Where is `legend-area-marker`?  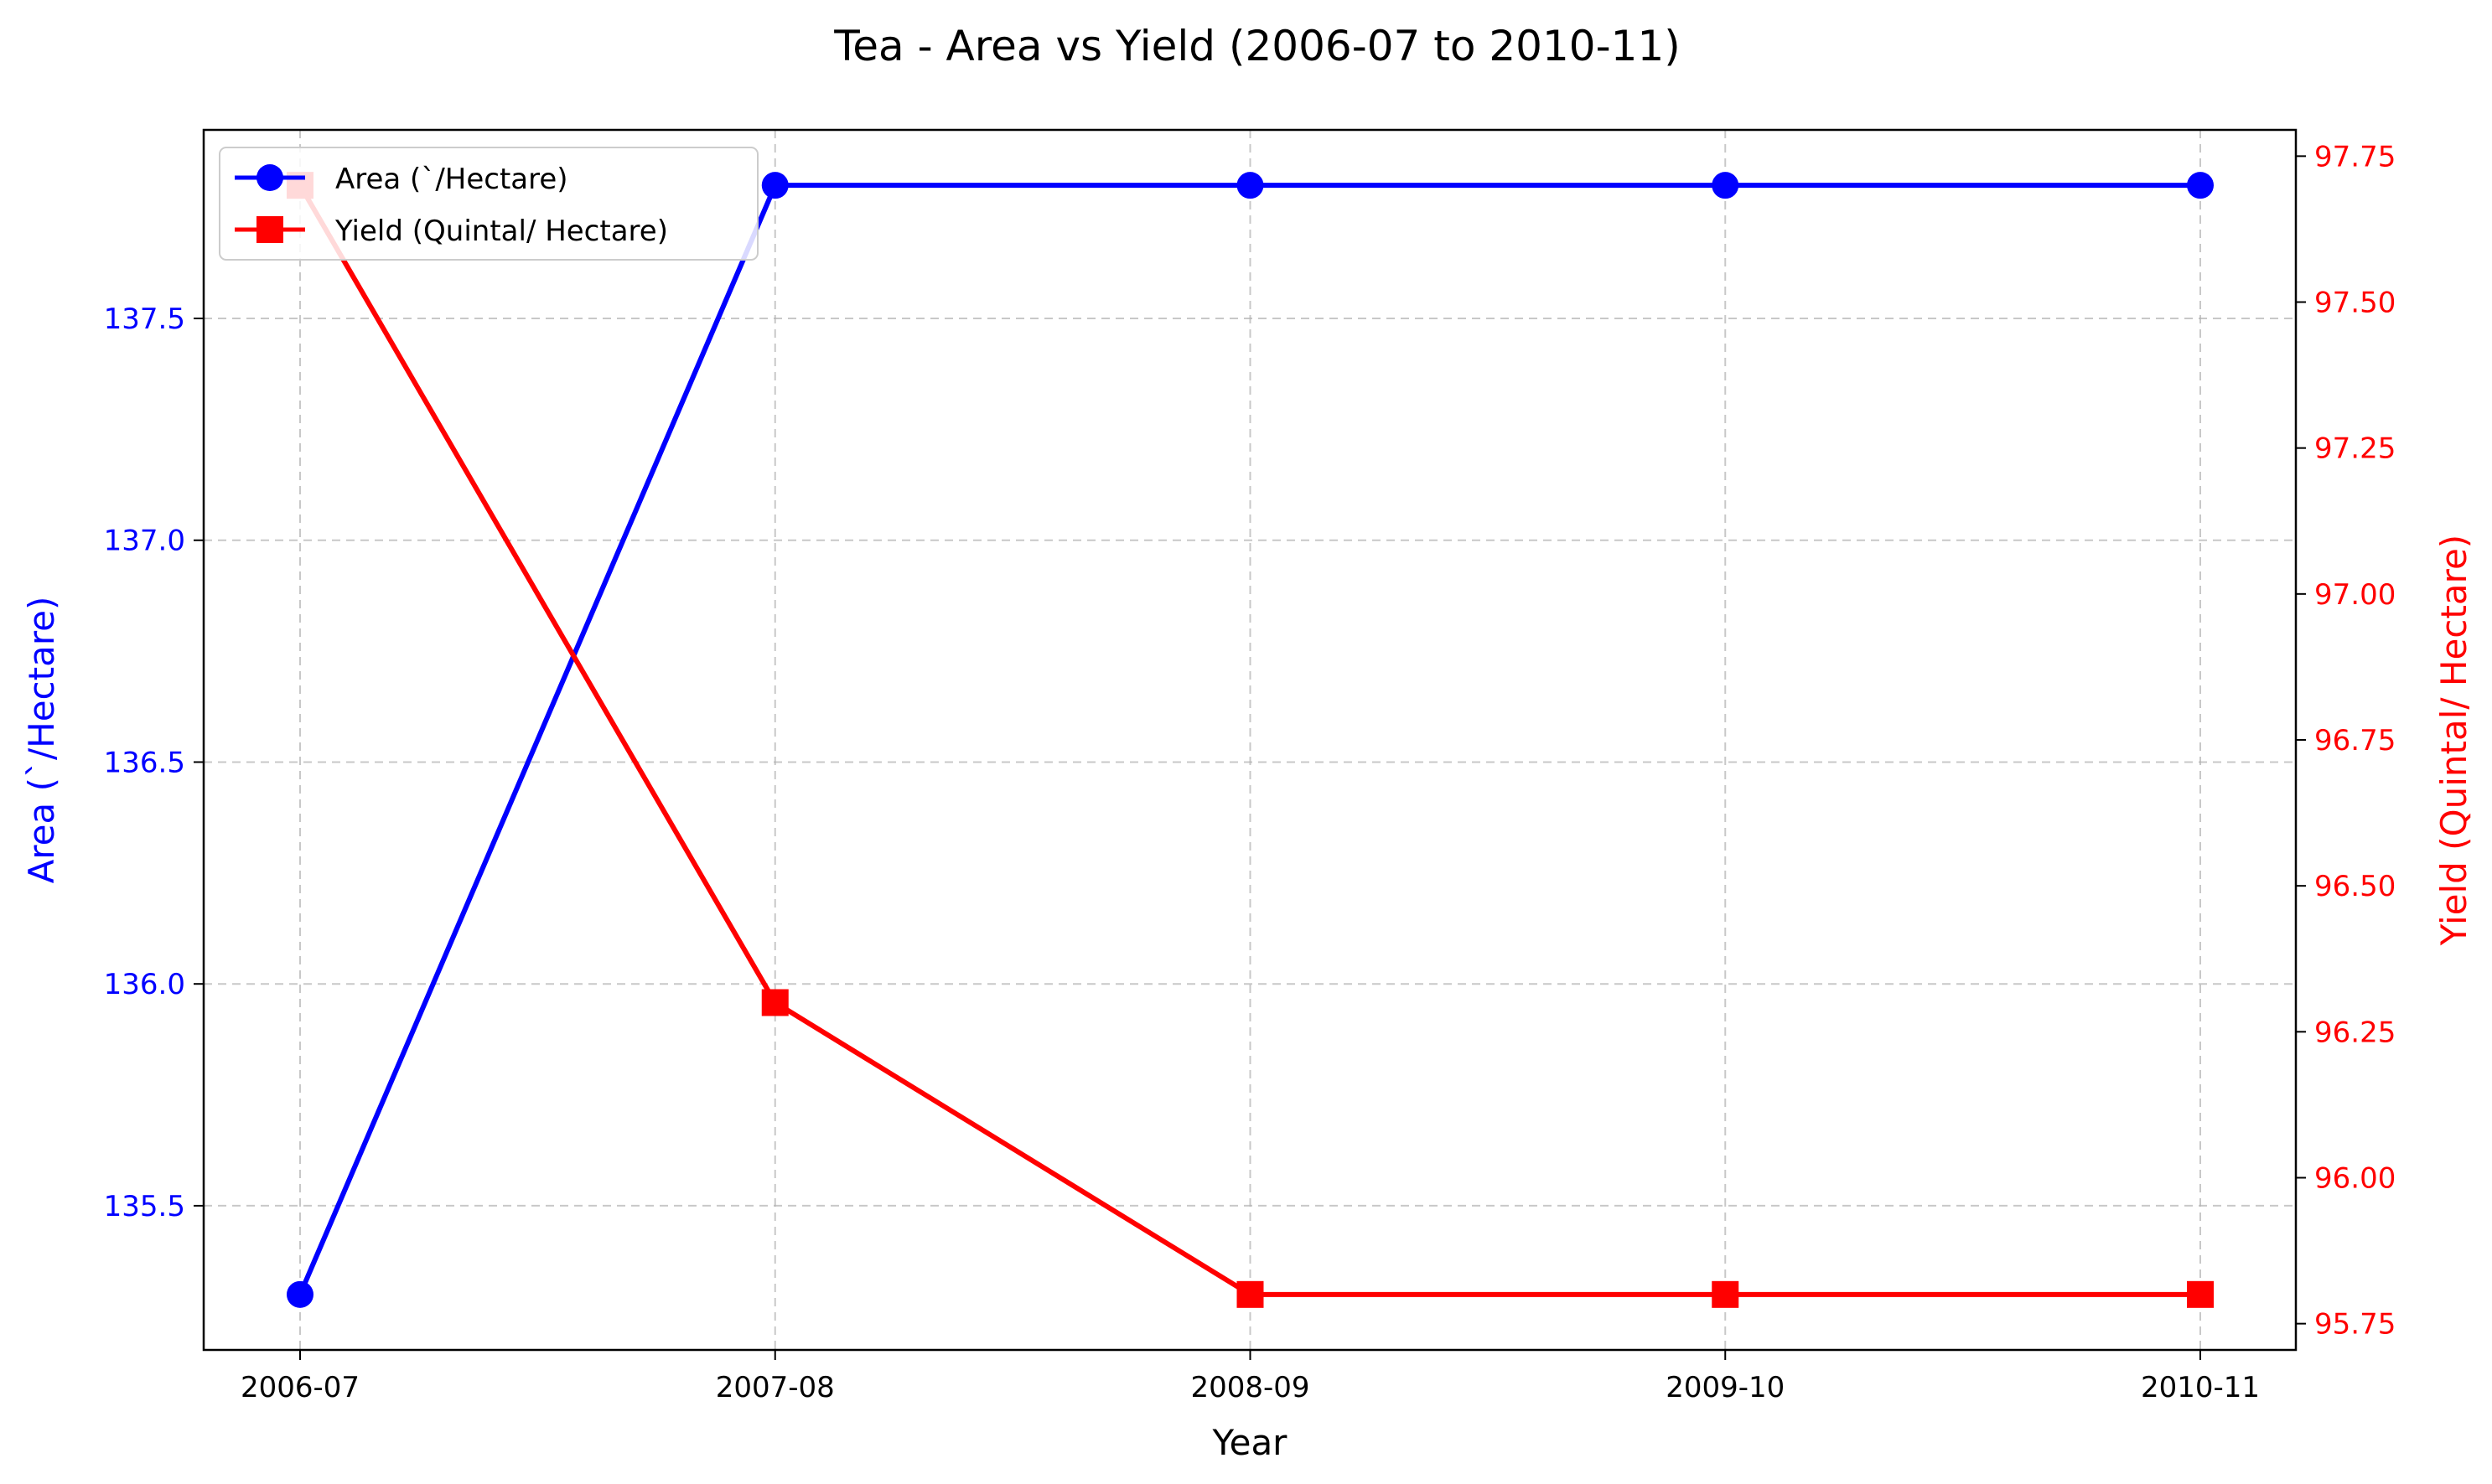
legend-area-marker is located at coordinates (269, 178).